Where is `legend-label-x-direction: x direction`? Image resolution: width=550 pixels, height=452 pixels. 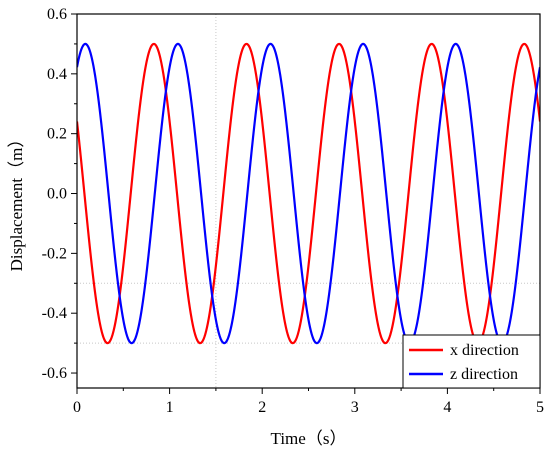
legend-label-x-direction: x direction is located at coordinates (484, 350).